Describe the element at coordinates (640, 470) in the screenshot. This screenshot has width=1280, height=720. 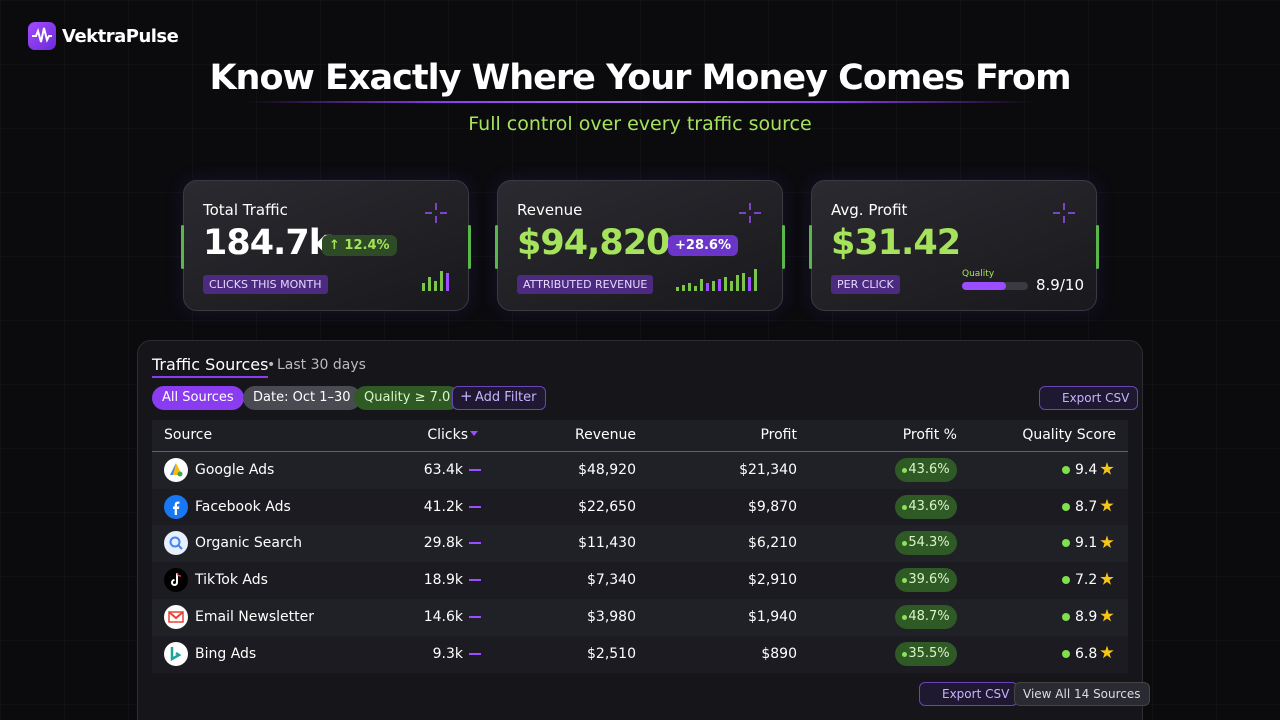
I see `table-row: Google Ads 63.4k $48,920 $21,340 43.6% 9.4` at that location.